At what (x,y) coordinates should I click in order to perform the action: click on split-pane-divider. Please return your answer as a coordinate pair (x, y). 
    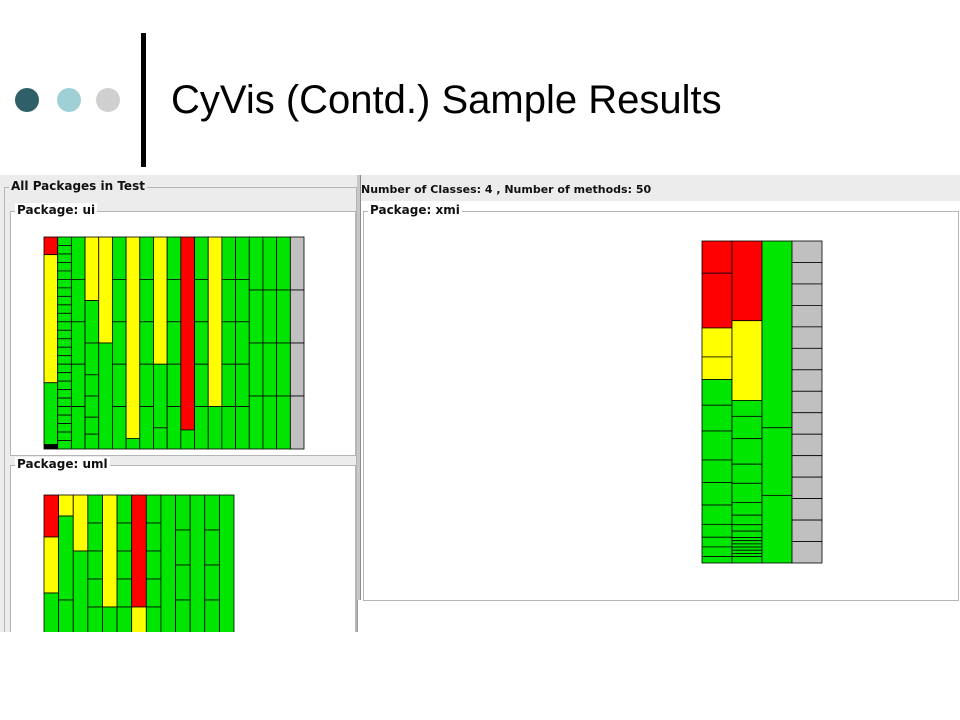
    Looking at the image, I should click on (359, 387).